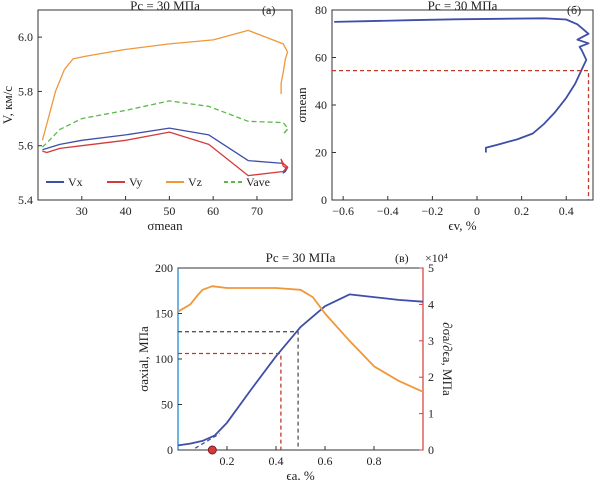  I want to click on y-axis-label: σaxial, МПа, so click(143, 359).